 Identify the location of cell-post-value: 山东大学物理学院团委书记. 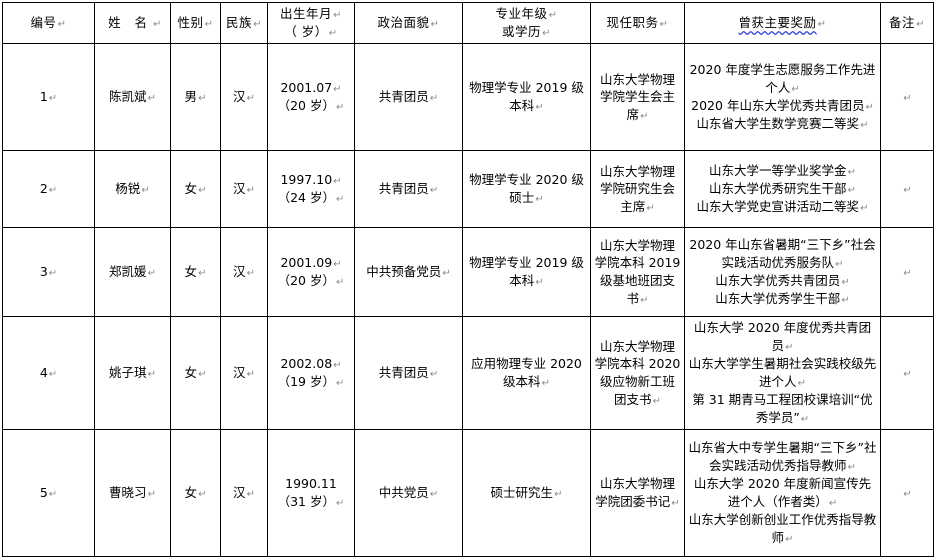
(635, 492).